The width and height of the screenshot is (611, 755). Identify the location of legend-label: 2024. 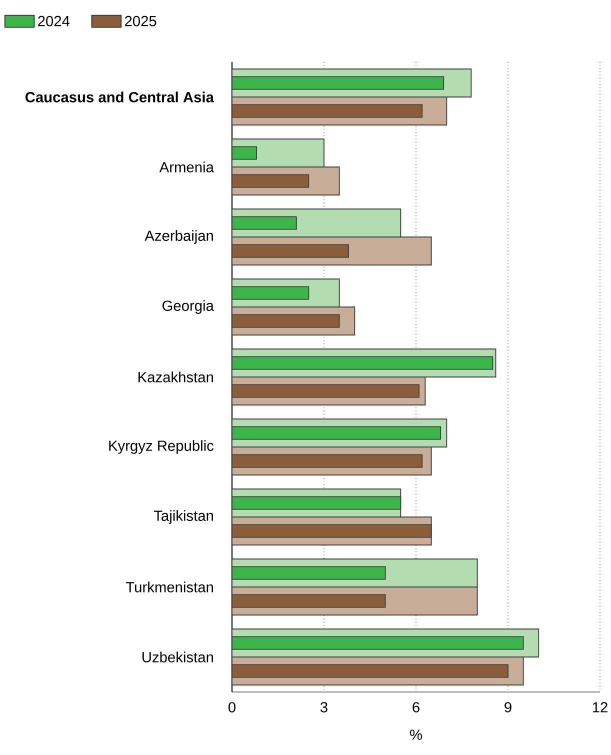
(54, 21).